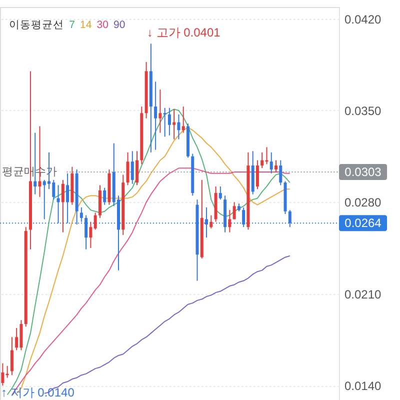 Image resolution: width=400 pixels, height=400 pixels. I want to click on annotation: ↑ 저가 0.0140, so click(38, 393).